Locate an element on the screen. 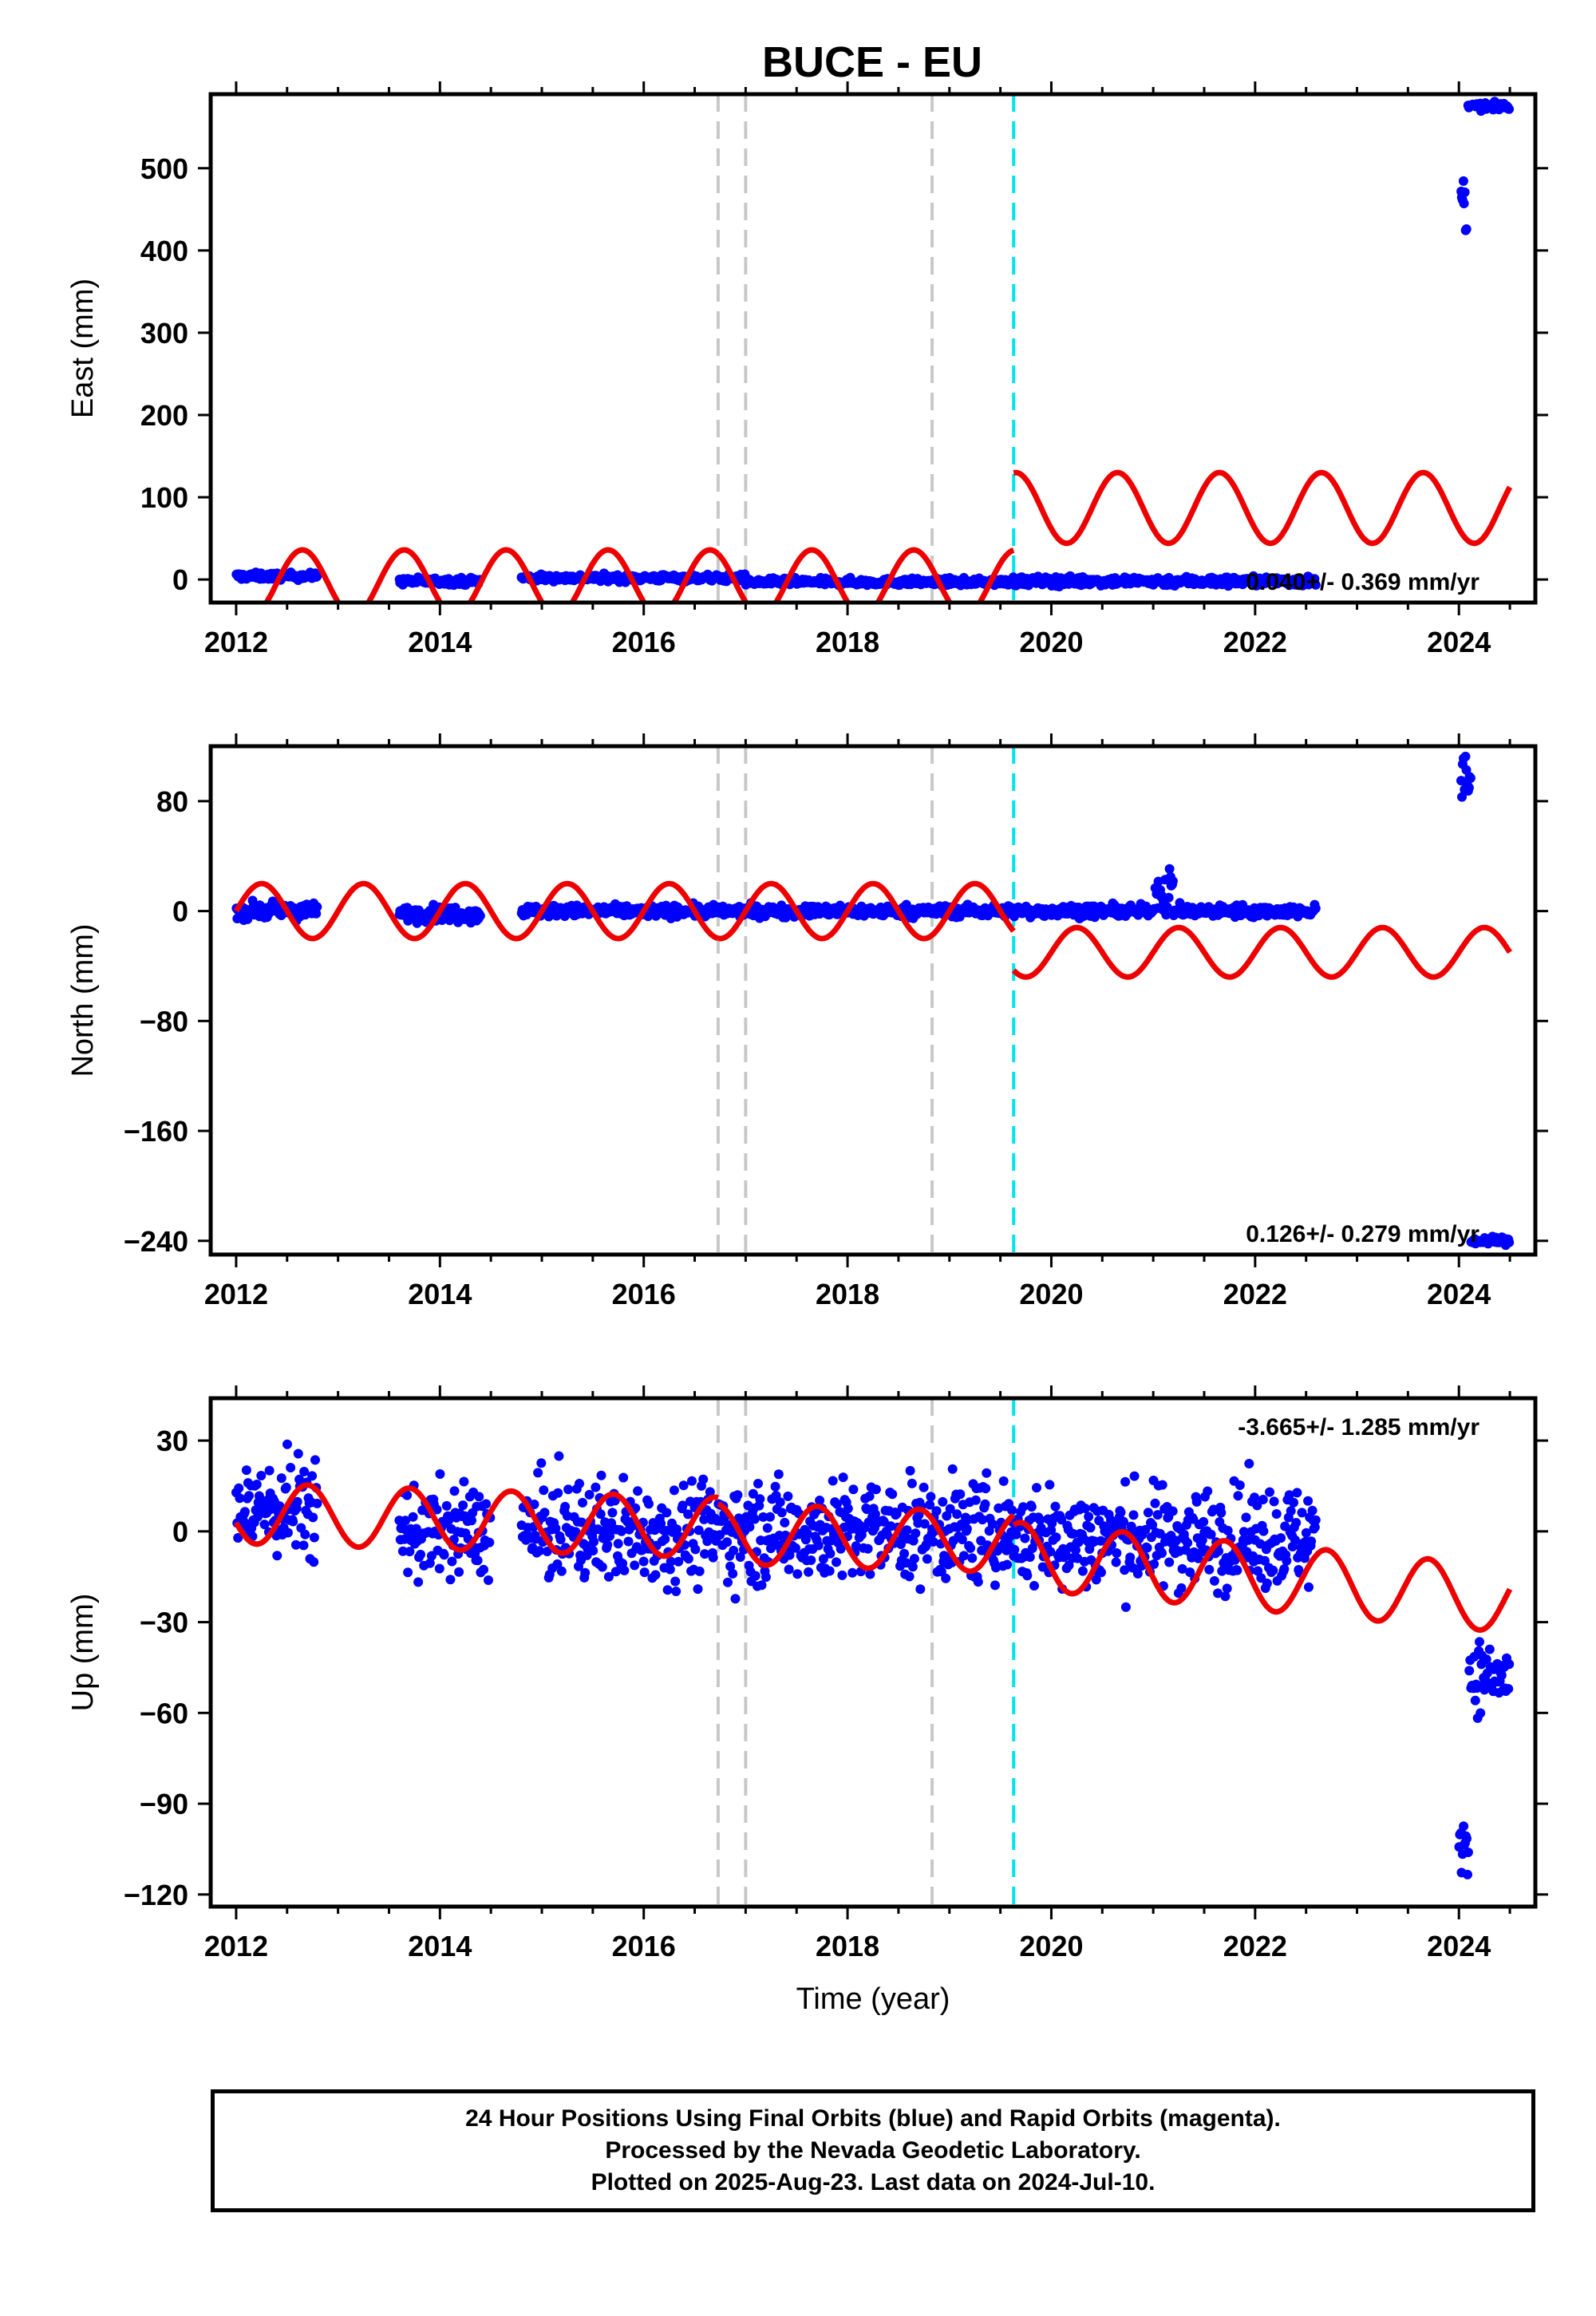  y-tick-label: 30 is located at coordinates (172, 1441).